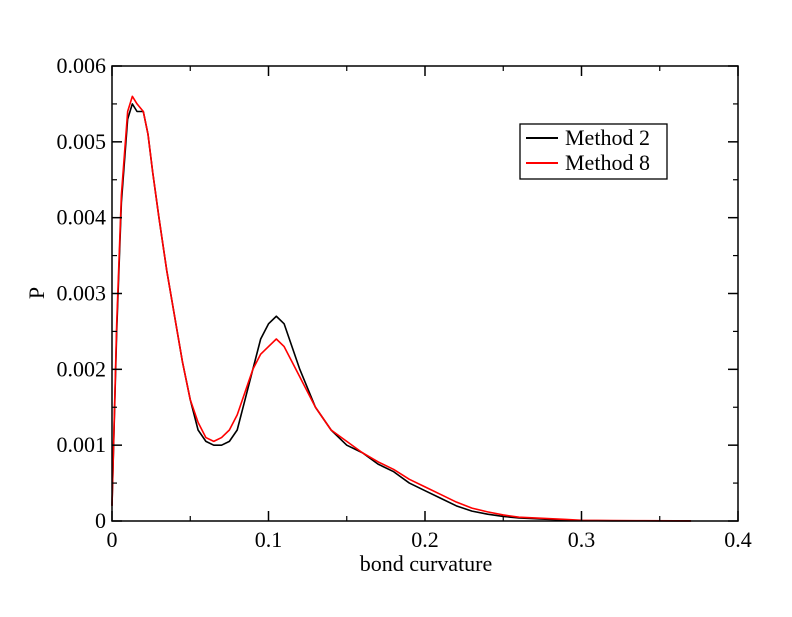  What do you see at coordinates (82, 141) in the screenshot?
I see `y-tick-label: 0.005` at bounding box center [82, 141].